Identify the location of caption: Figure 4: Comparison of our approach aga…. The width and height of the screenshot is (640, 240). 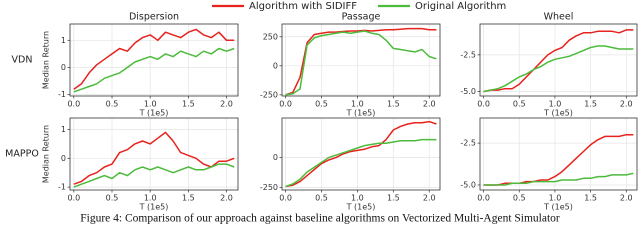
(320, 218).